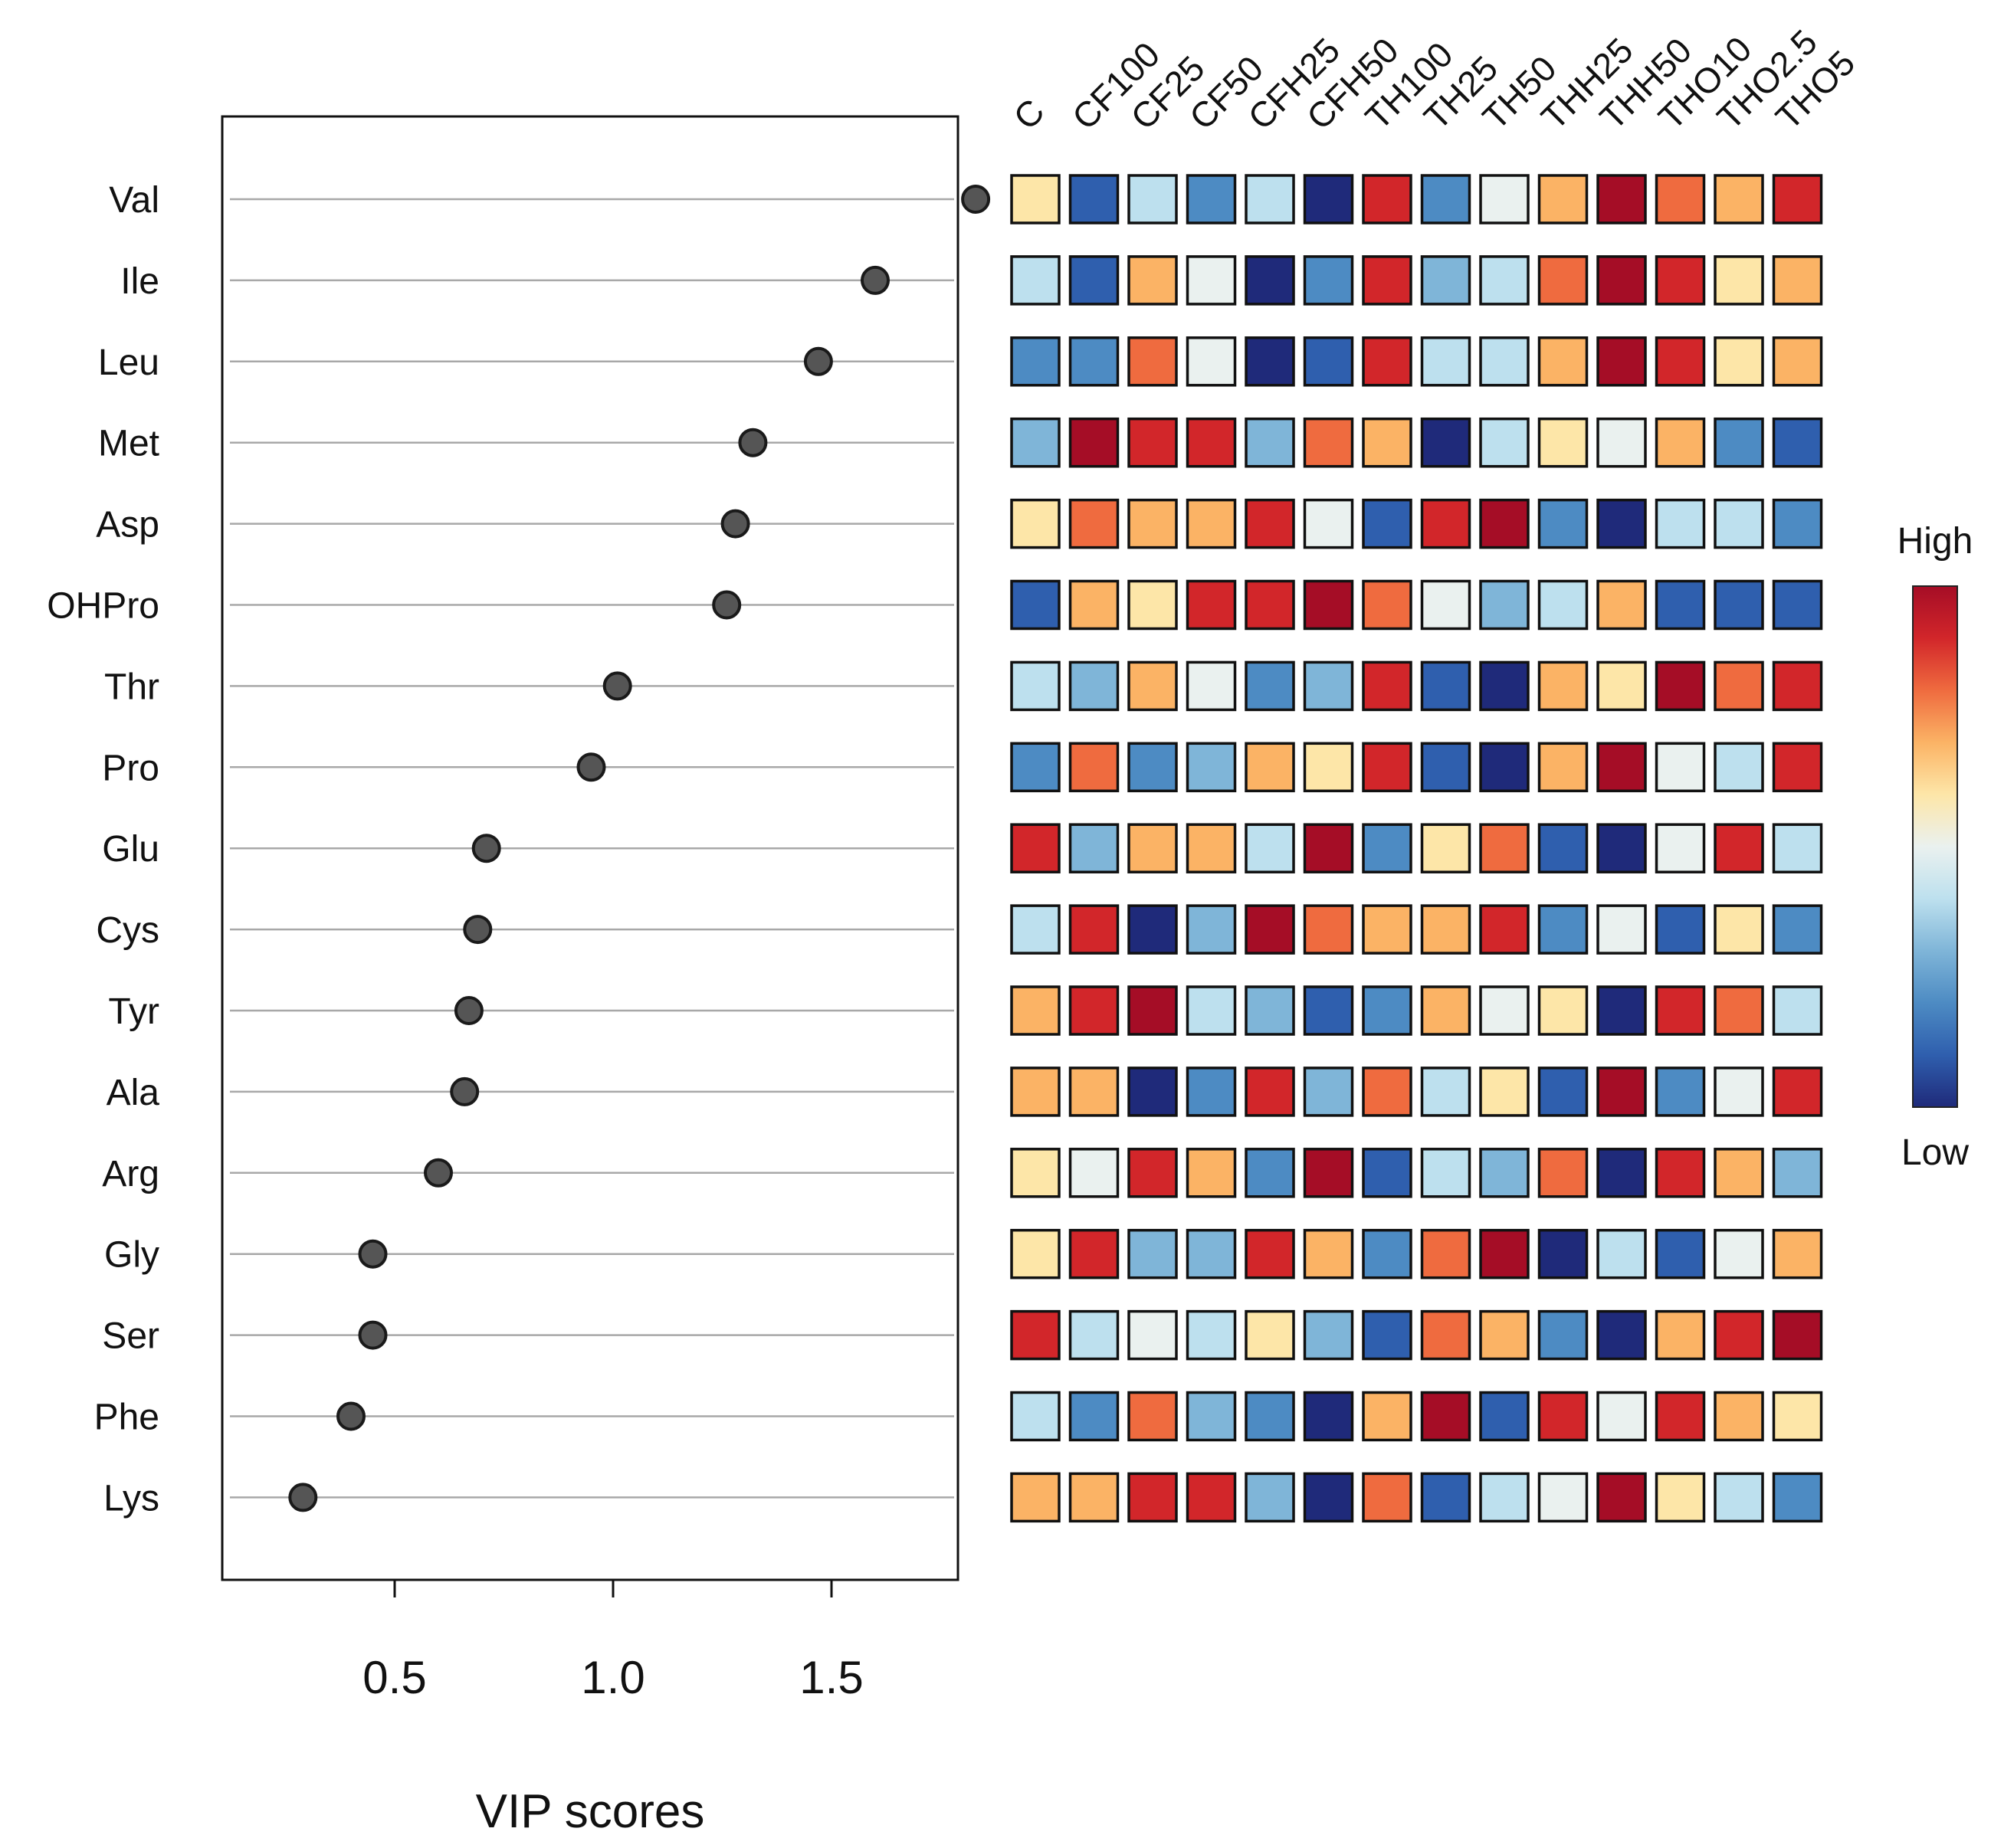  I want to click on color-legend: High Low, so click(1936, 847).